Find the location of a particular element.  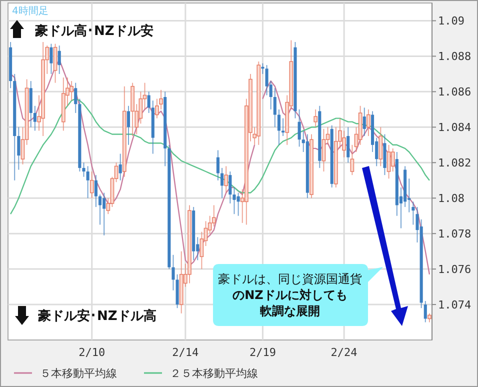

x-tick-label: 2/19 is located at coordinates (262, 352).